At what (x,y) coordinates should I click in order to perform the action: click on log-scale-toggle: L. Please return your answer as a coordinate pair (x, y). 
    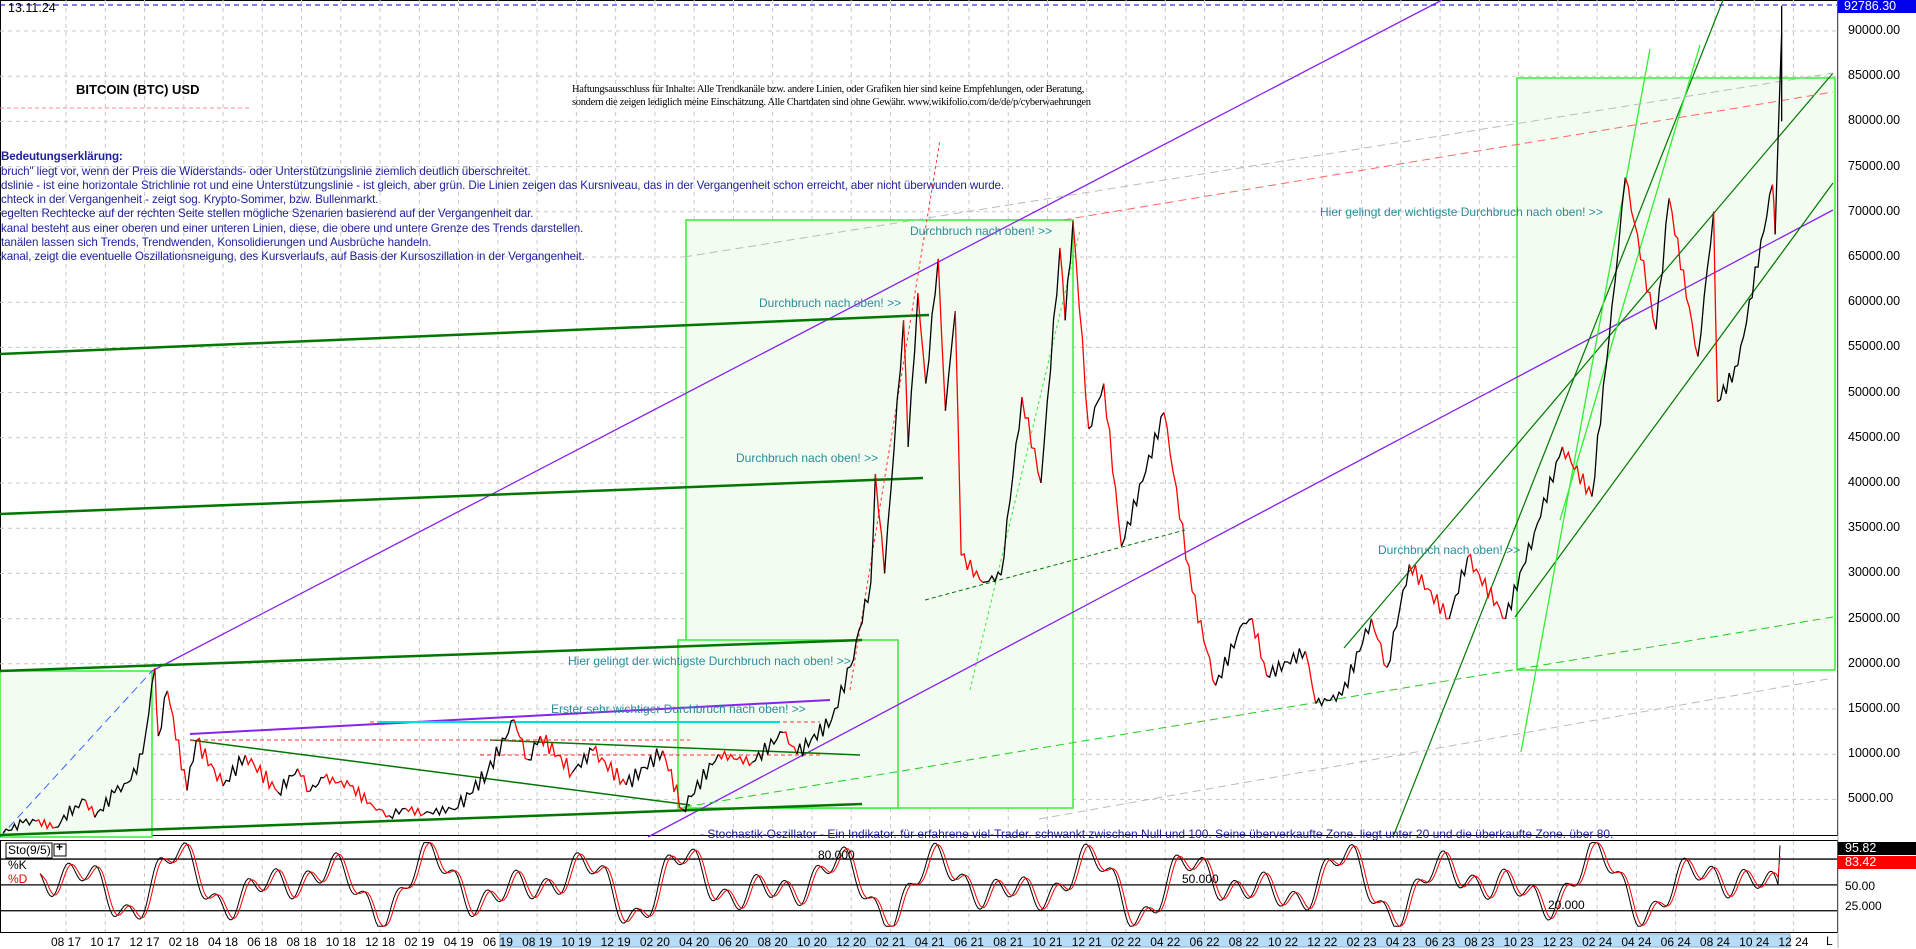
    Looking at the image, I should click on (1829, 941).